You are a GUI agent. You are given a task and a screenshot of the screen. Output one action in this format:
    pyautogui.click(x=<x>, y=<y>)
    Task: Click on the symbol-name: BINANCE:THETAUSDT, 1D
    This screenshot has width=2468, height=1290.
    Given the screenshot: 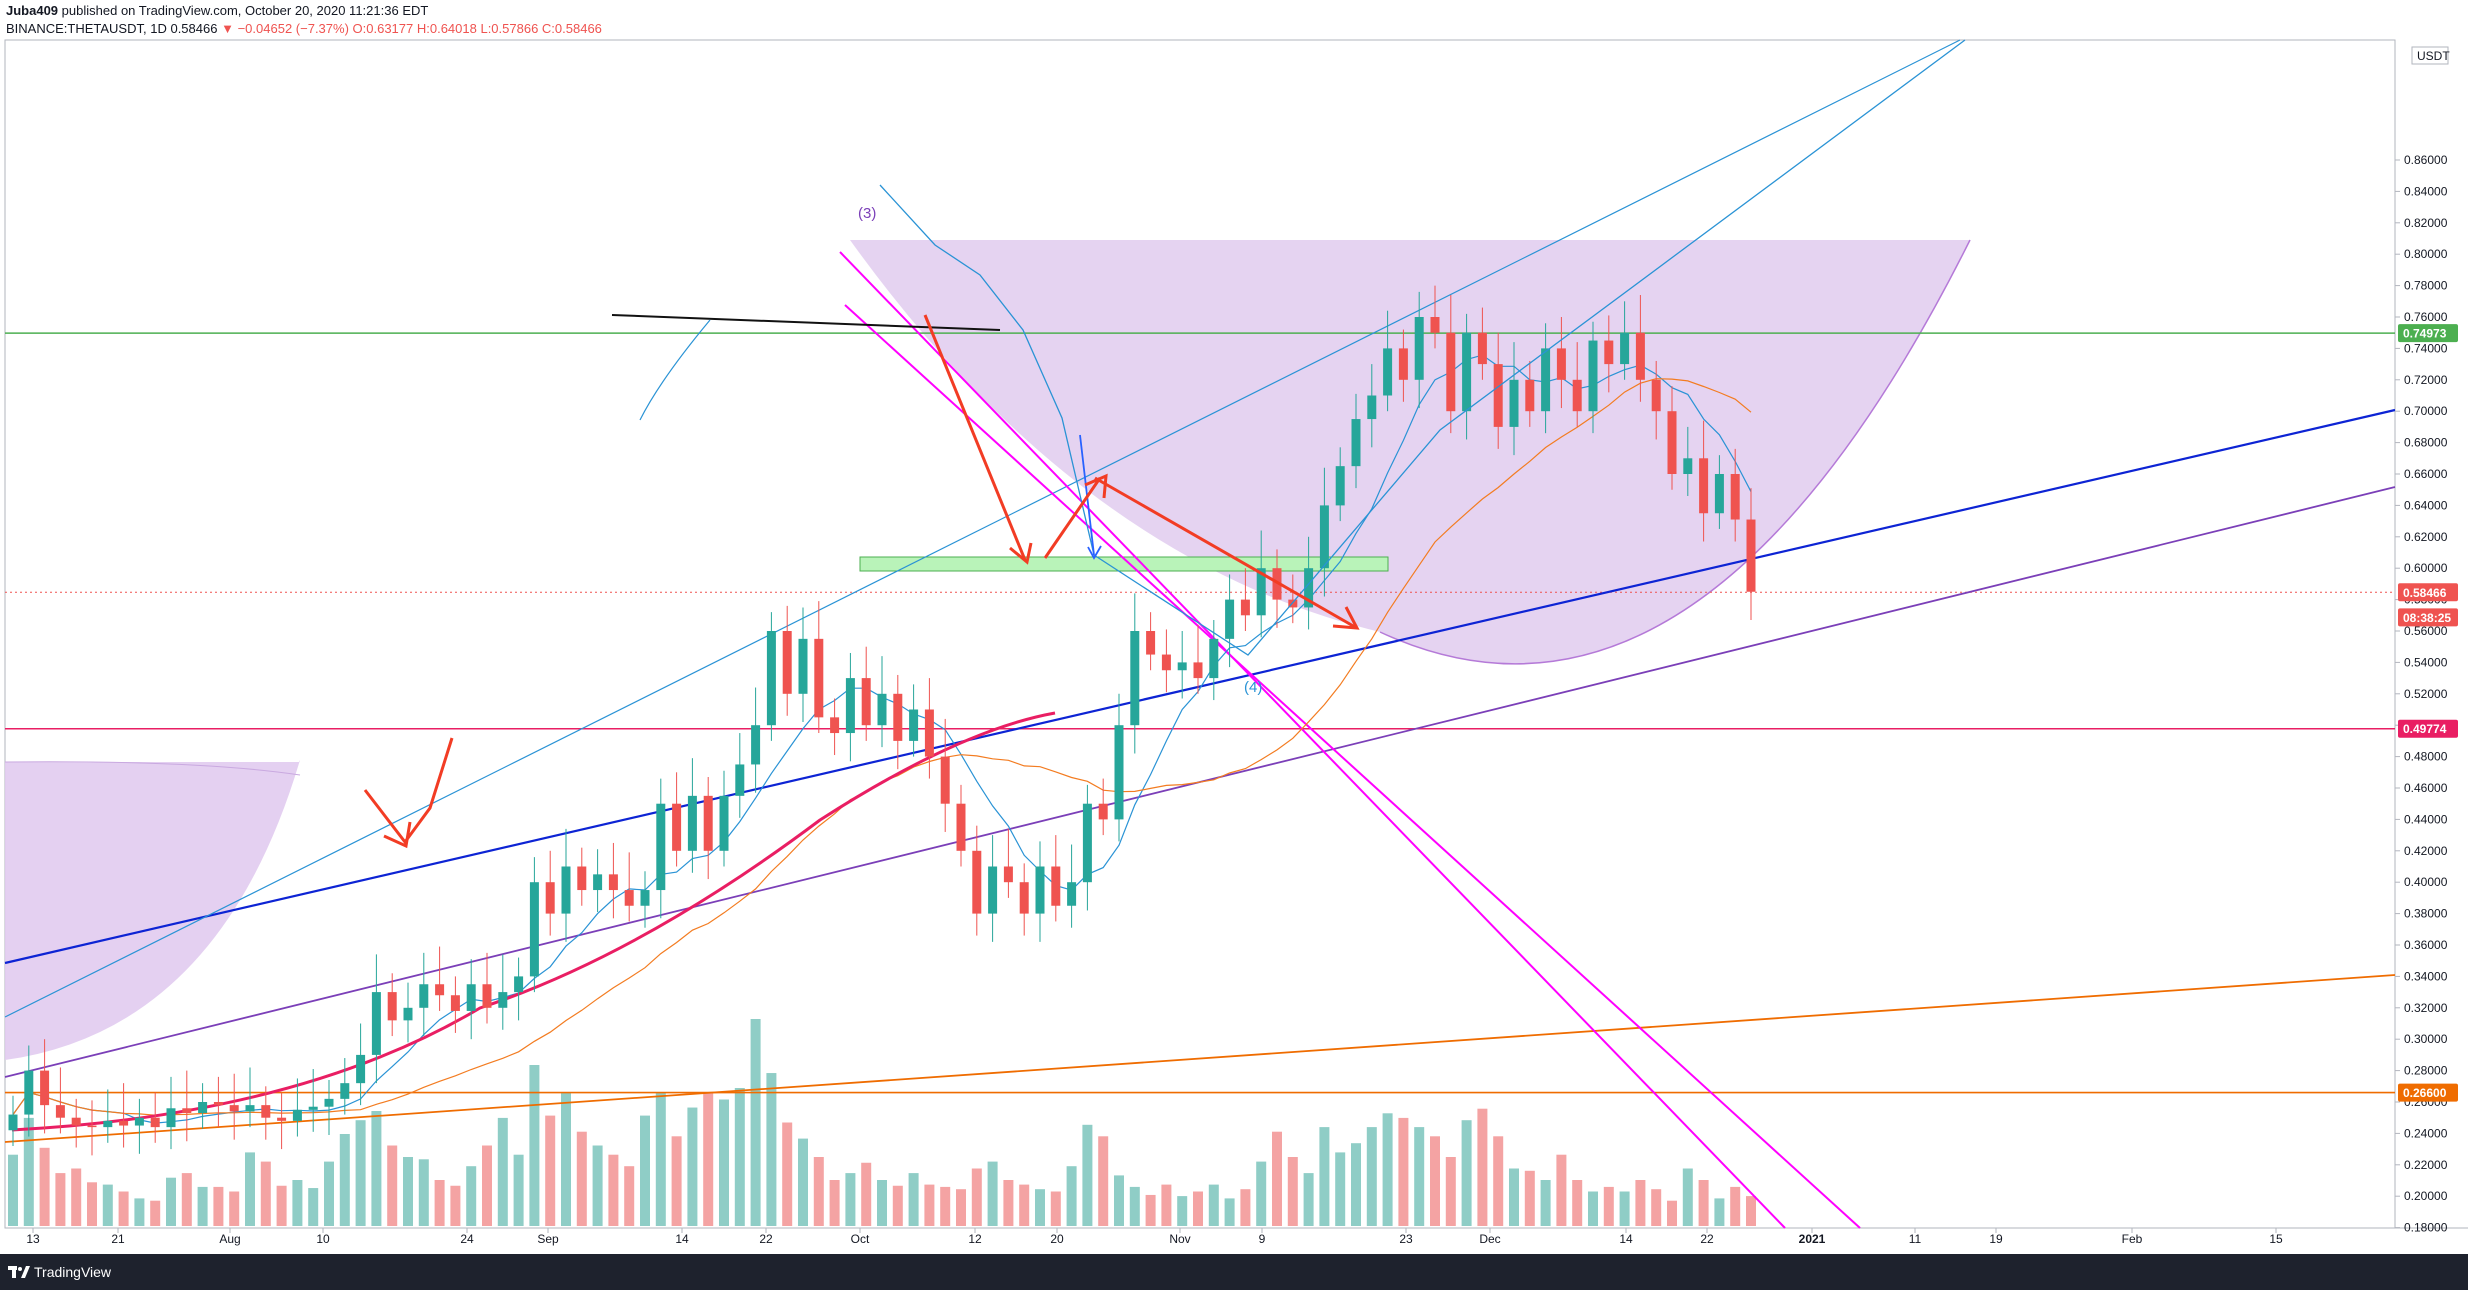 What is the action you would take?
    pyautogui.click(x=86, y=28)
    